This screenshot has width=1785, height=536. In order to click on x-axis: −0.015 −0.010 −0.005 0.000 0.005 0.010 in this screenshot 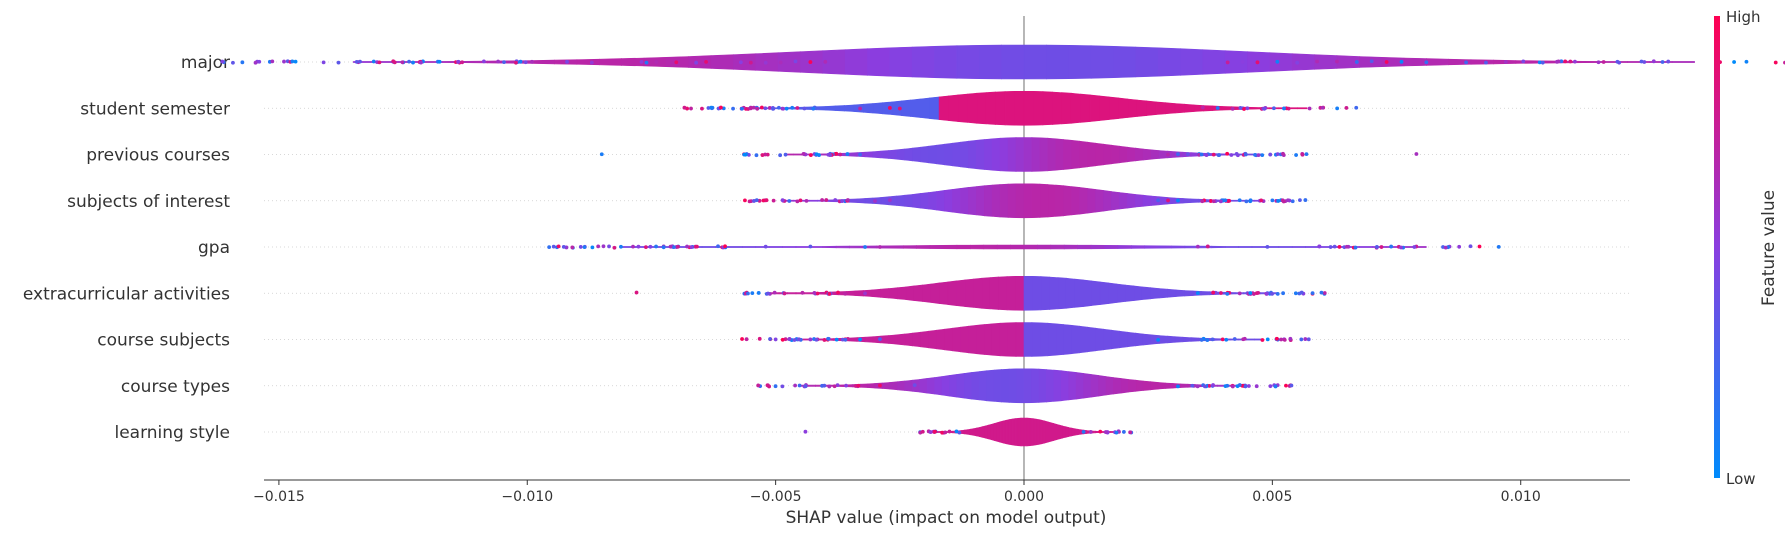, I will do `click(941, 492)`.